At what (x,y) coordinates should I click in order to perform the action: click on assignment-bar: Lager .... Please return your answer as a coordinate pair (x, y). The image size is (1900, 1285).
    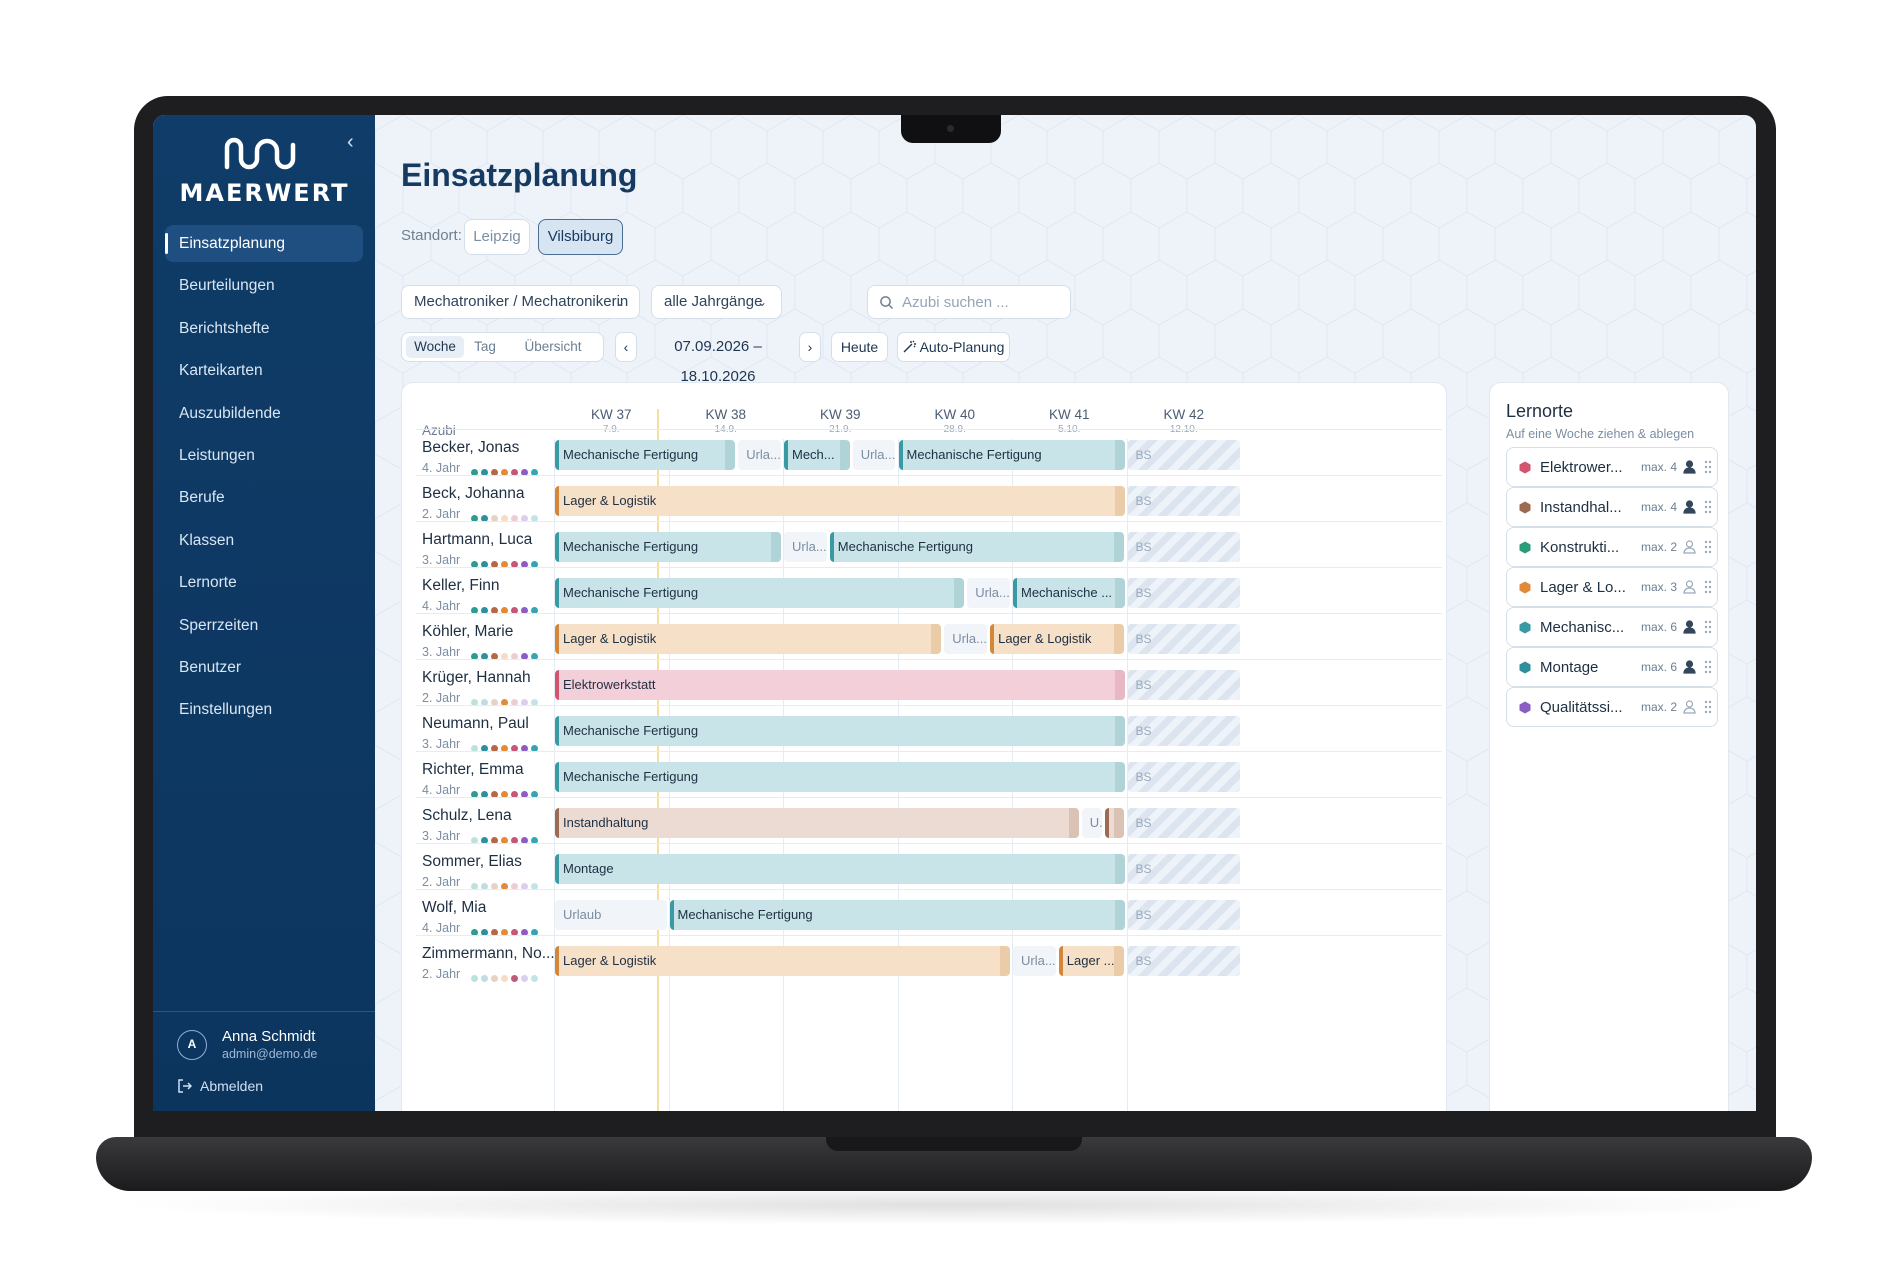
    Looking at the image, I should click on (1091, 961).